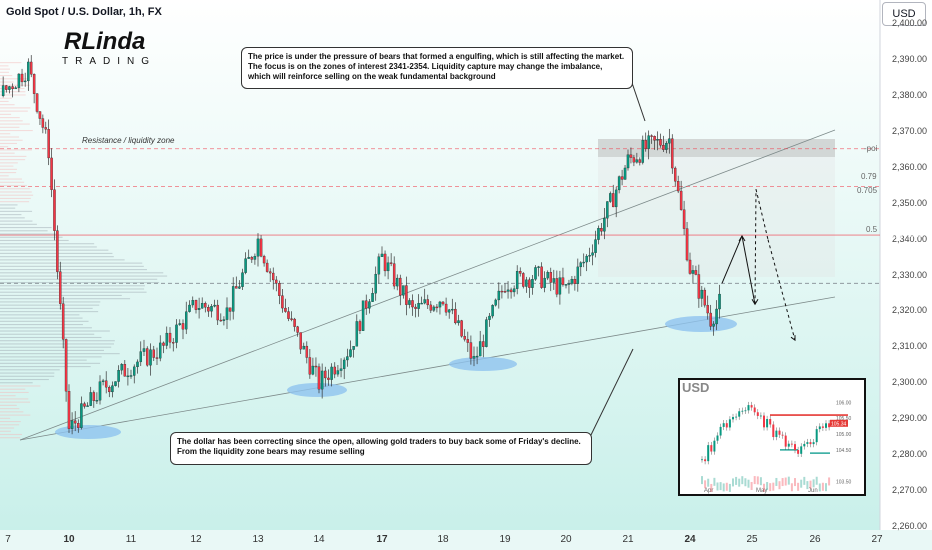 Image resolution: width=932 pixels, height=550 pixels. I want to click on inset-month-label: Apr, so click(708, 491).